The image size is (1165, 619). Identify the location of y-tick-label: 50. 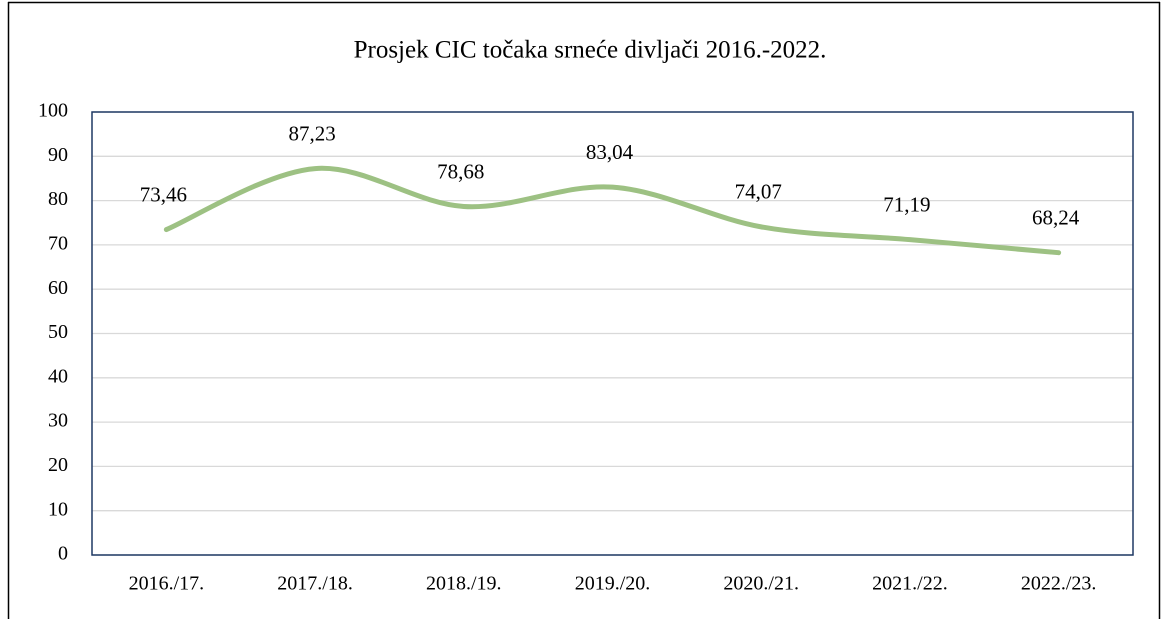
(58, 332).